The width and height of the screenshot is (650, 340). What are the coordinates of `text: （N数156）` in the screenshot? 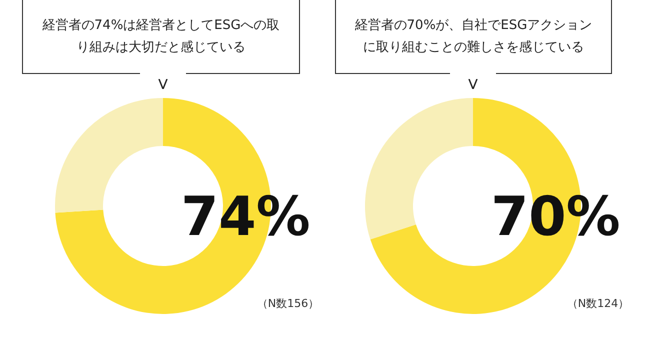 It's located at (288, 303).